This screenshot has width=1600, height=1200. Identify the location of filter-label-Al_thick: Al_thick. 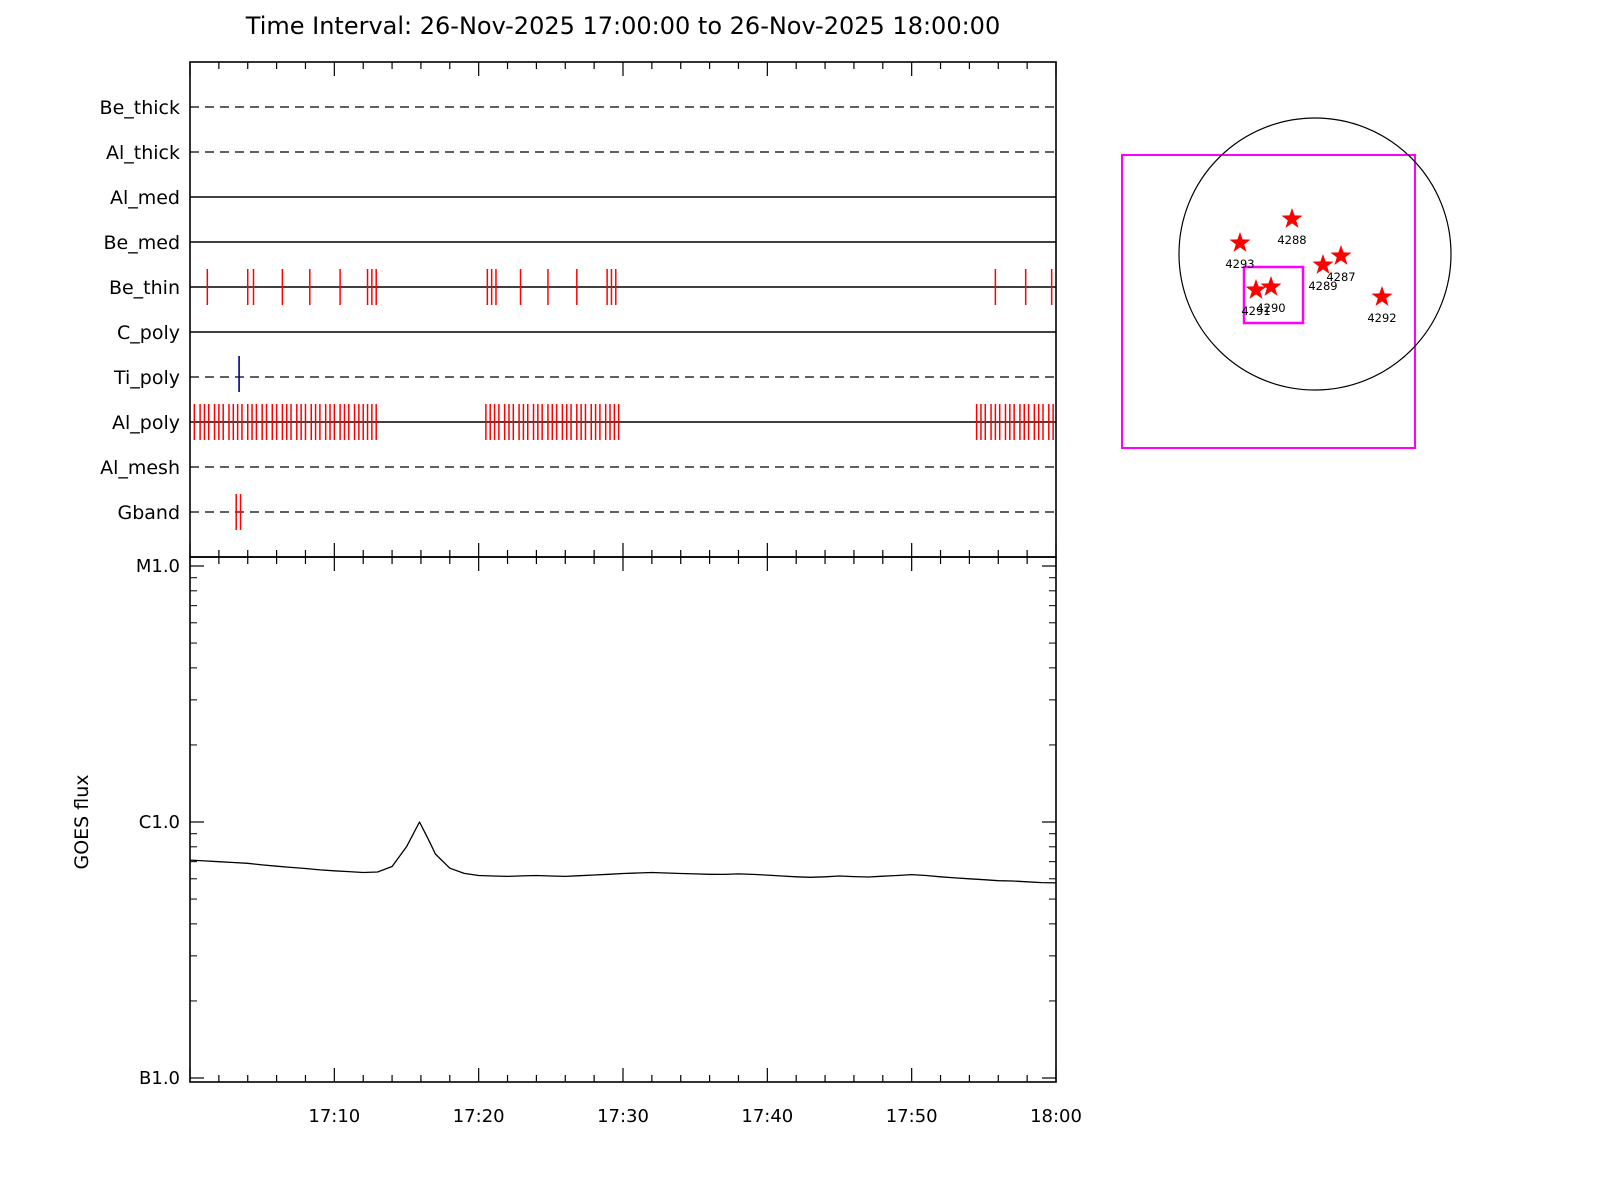
(143, 153).